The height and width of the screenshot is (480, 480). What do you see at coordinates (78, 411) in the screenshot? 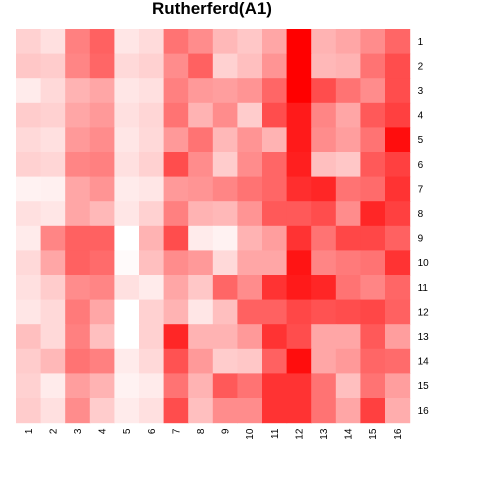
I see `heatmap-cell-r16-c3` at bounding box center [78, 411].